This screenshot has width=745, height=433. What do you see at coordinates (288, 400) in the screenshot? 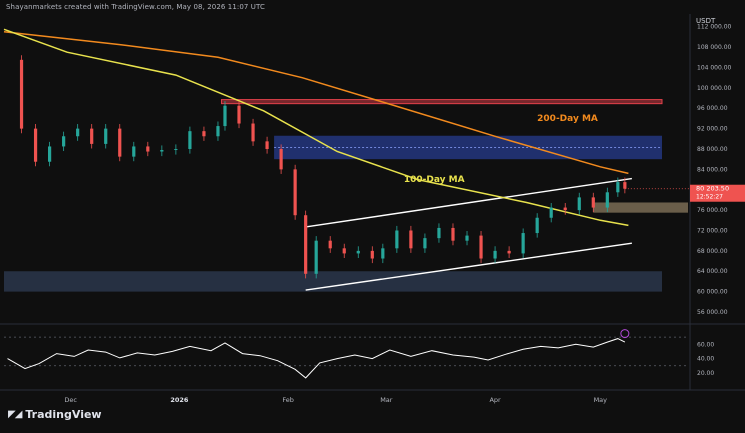
I see `time-tick-label: Feb` at bounding box center [288, 400].